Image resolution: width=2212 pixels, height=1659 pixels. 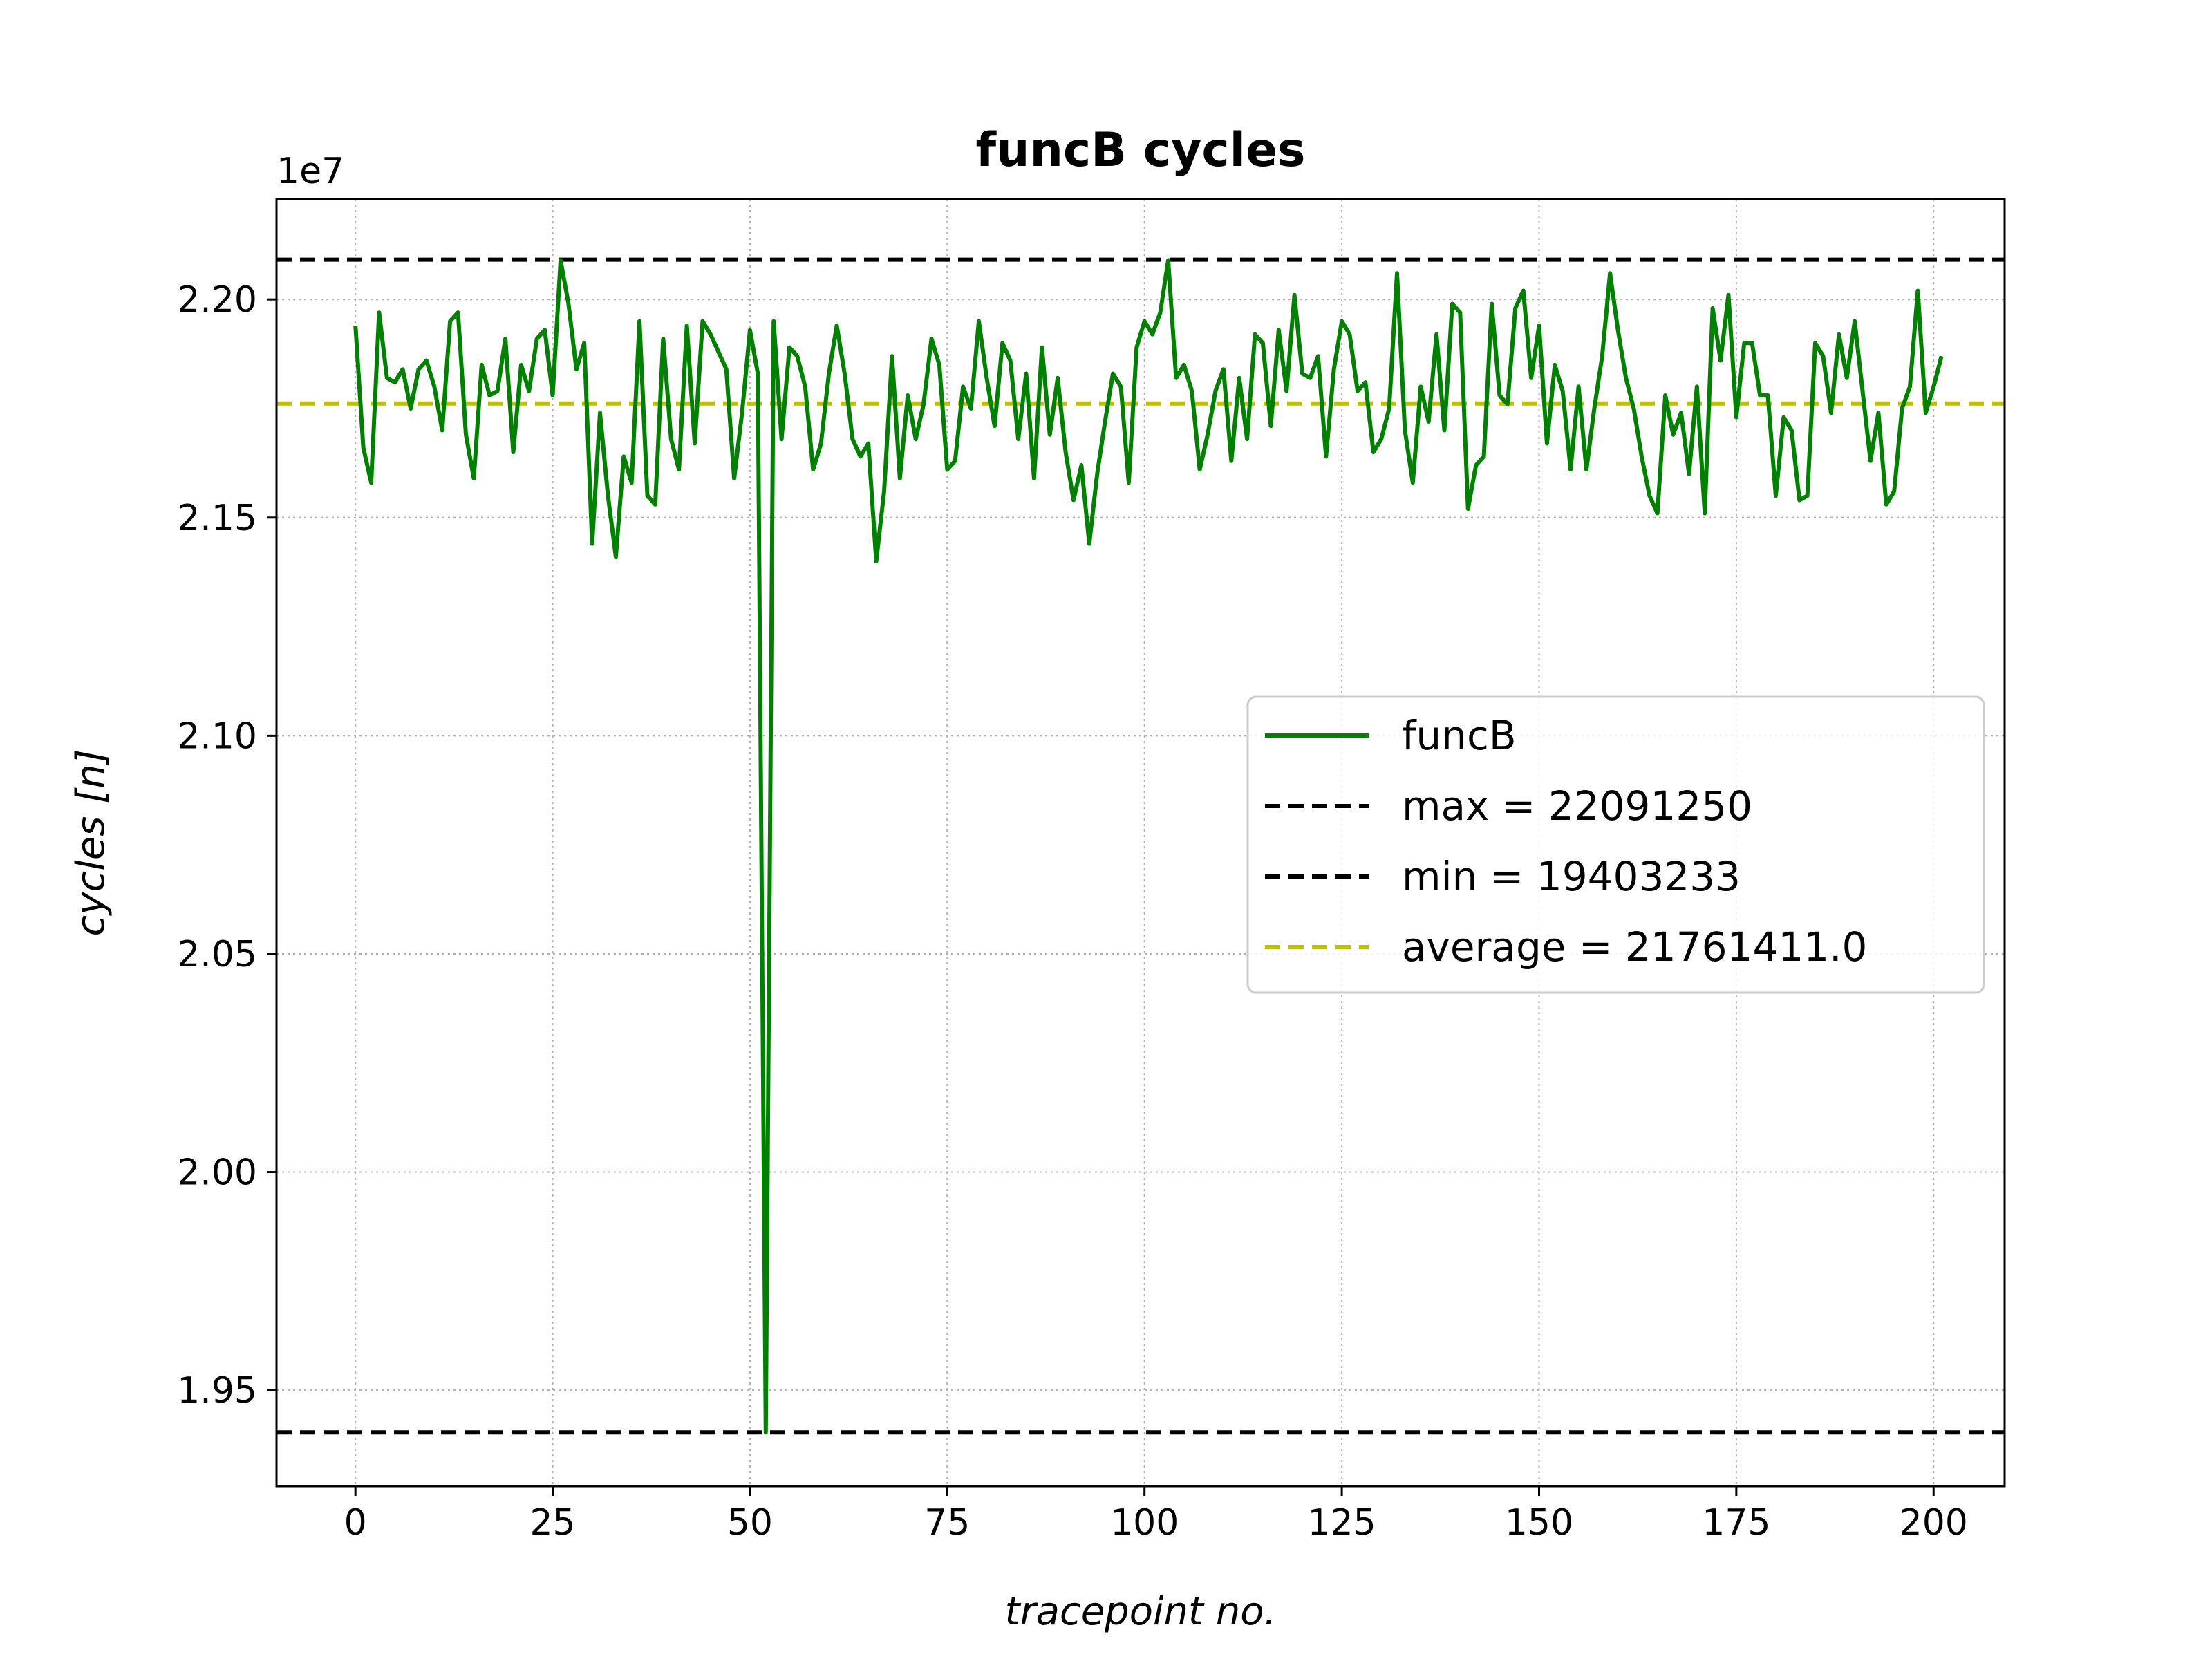 What do you see at coordinates (217, 1391) in the screenshot?
I see `y-tick-label: 1.95` at bounding box center [217, 1391].